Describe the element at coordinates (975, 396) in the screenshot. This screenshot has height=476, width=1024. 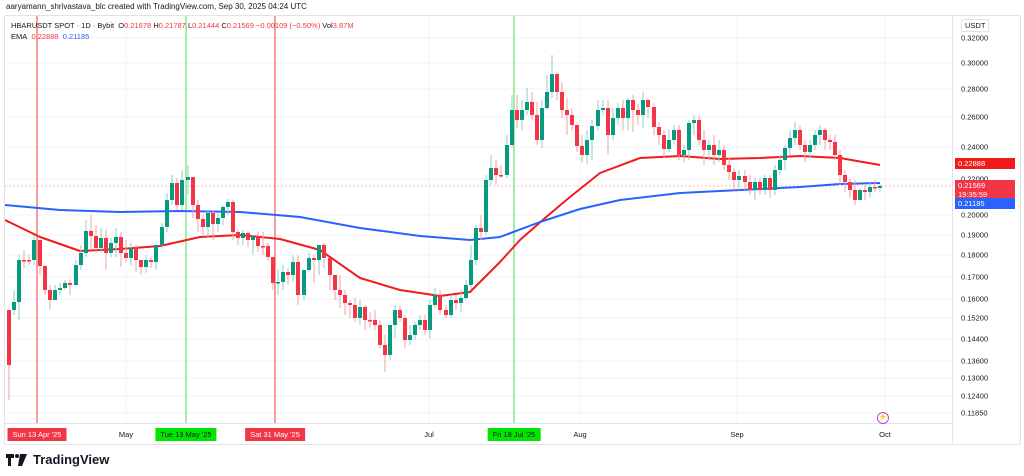
I see `price-tick-label: 0.12400` at that location.